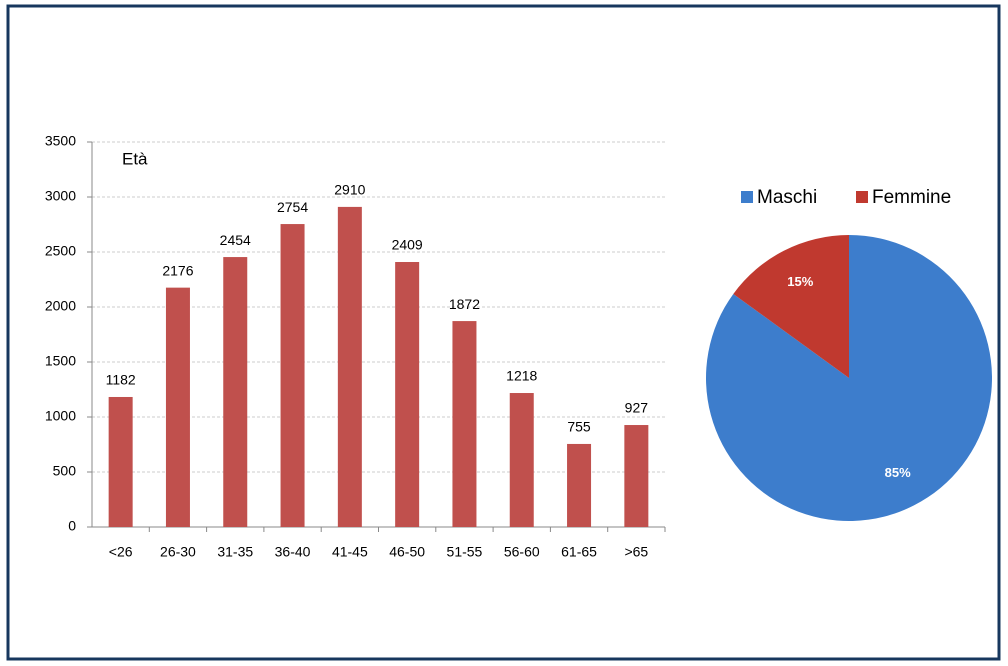 The image size is (1008, 666). I want to click on data-label: 15%, so click(800, 281).